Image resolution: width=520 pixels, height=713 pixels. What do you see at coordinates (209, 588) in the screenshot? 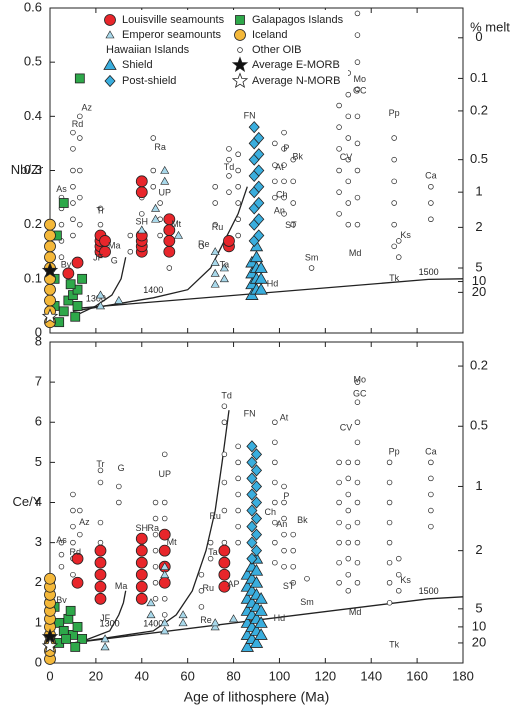
I see `annotation: Ru` at bounding box center [209, 588].